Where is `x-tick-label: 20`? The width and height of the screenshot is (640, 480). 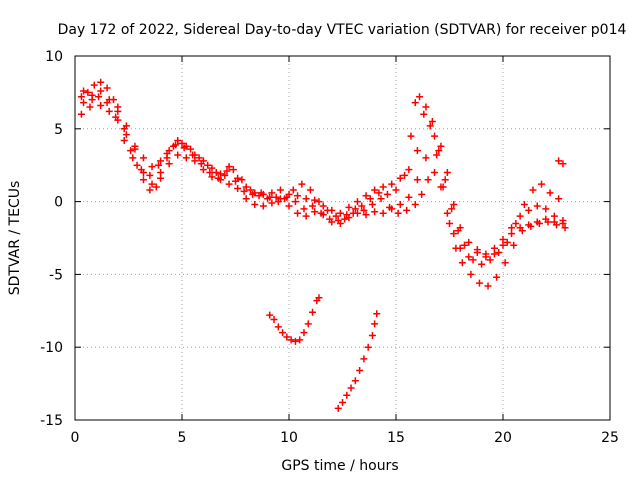
x-tick-label: 20 is located at coordinates (503, 438).